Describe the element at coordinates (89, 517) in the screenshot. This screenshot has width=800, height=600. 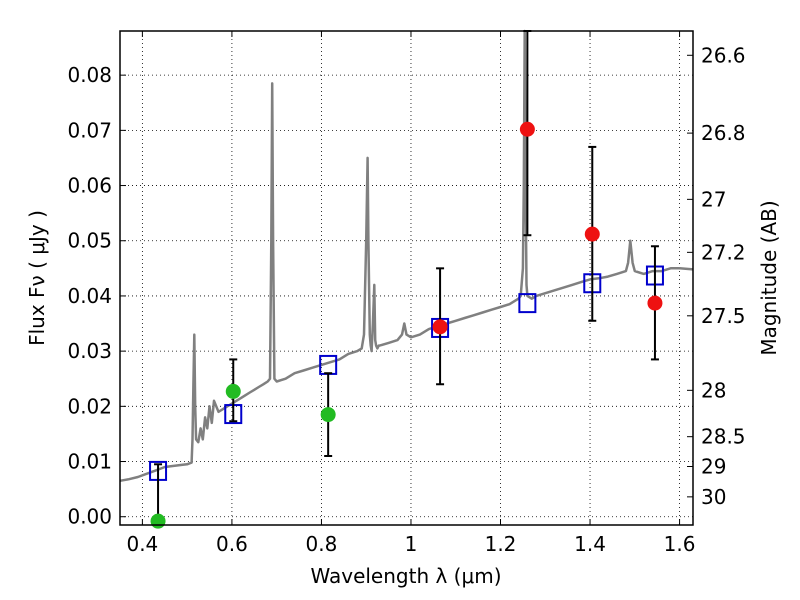
I see `y-tick-label: 0.00` at that location.